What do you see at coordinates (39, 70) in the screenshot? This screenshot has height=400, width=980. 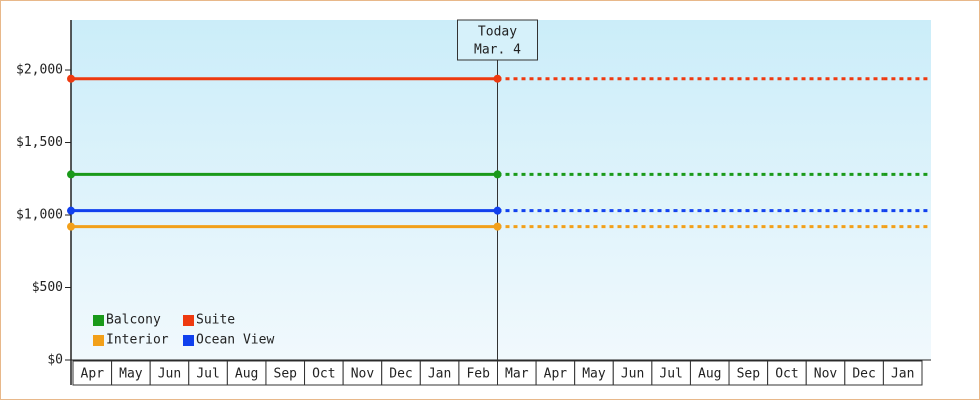 I see `y-tick-label: $2,000` at bounding box center [39, 70].